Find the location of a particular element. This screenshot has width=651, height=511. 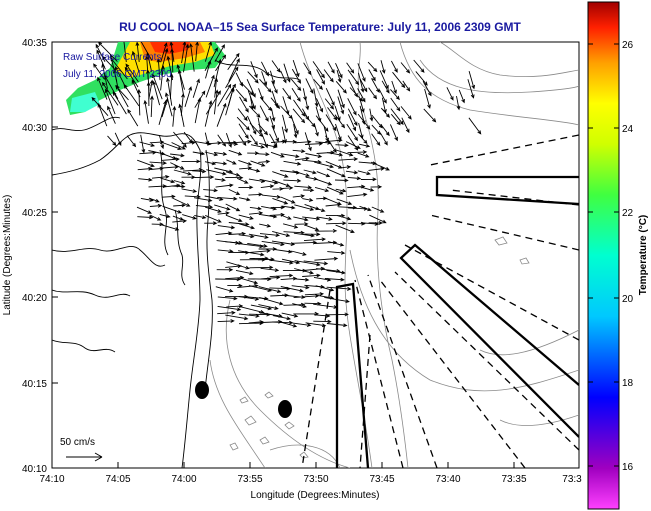

x-tick-label: 73:35 is located at coordinates (513, 479).